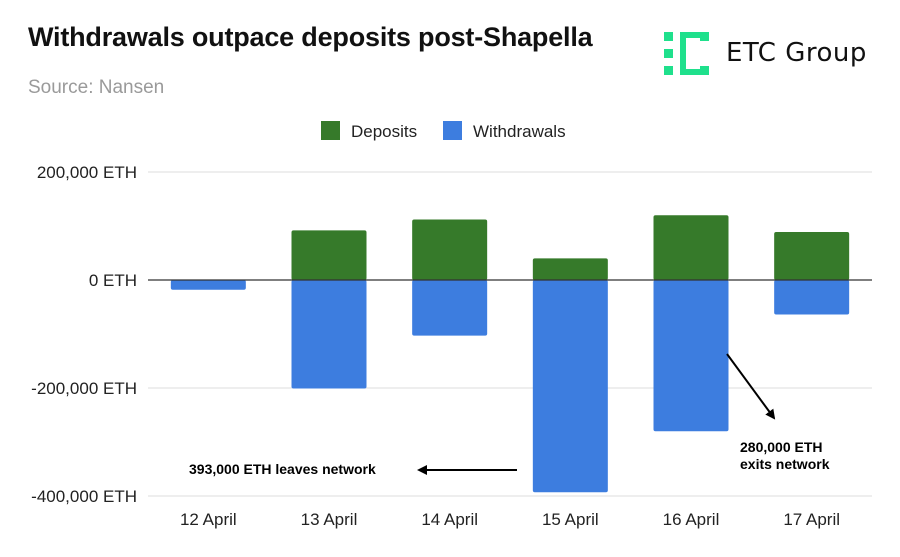 The height and width of the screenshot is (557, 900). I want to click on y-tick-label: -200,000 ETH, so click(84, 388).